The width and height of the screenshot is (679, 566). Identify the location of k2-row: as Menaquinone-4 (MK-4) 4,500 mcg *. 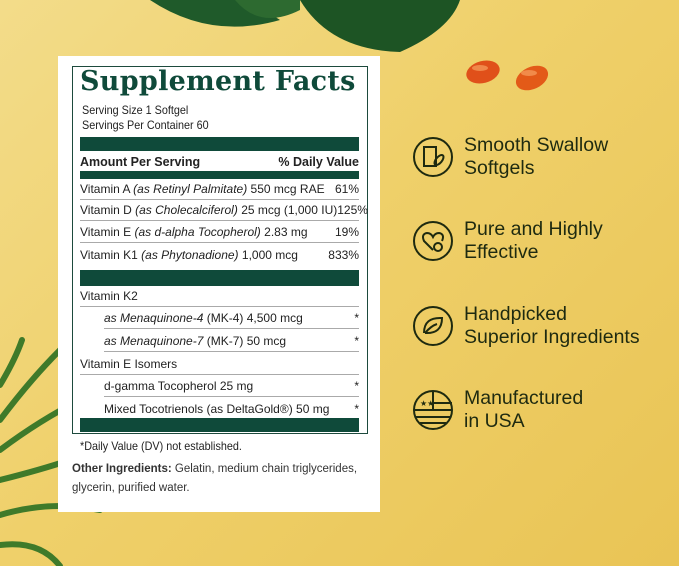
(231, 318).